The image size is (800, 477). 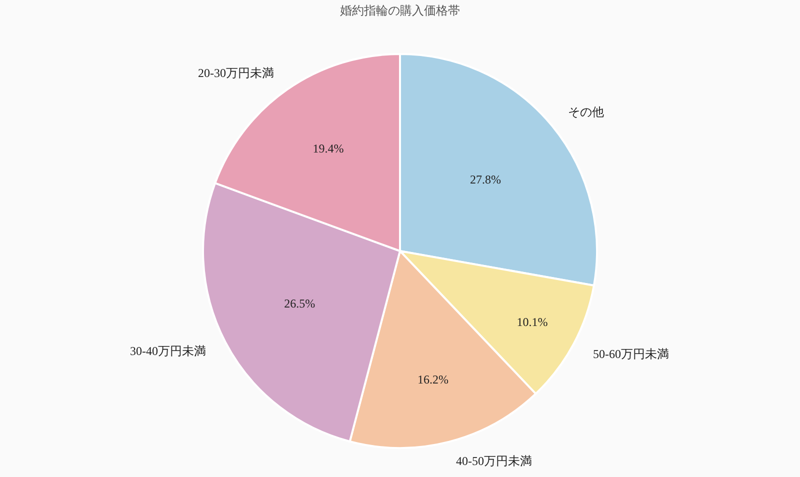 I want to click on data-label: 19.4%, so click(x=328, y=148).